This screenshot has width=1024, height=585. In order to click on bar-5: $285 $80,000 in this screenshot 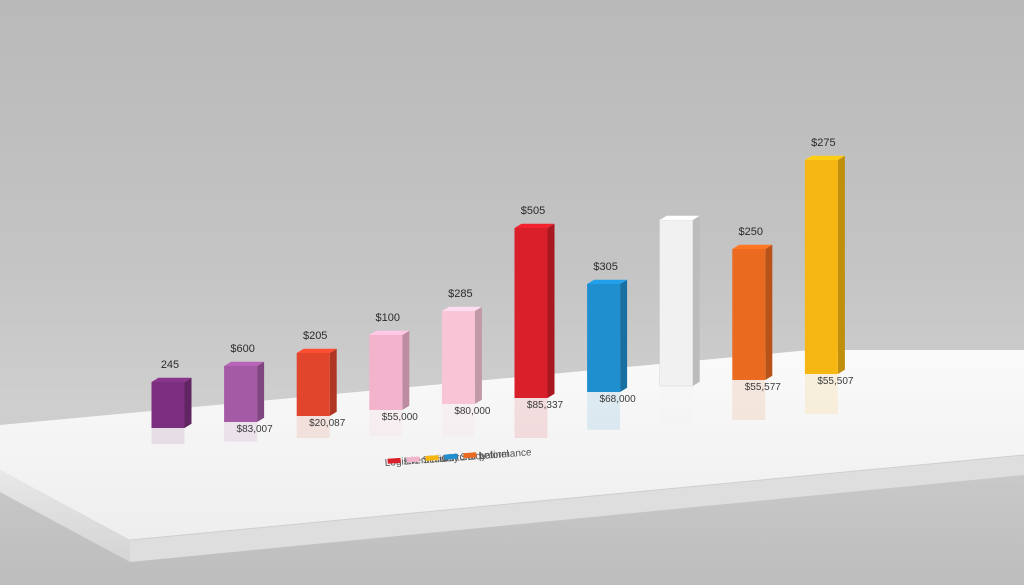, I will do `click(466, 362)`.